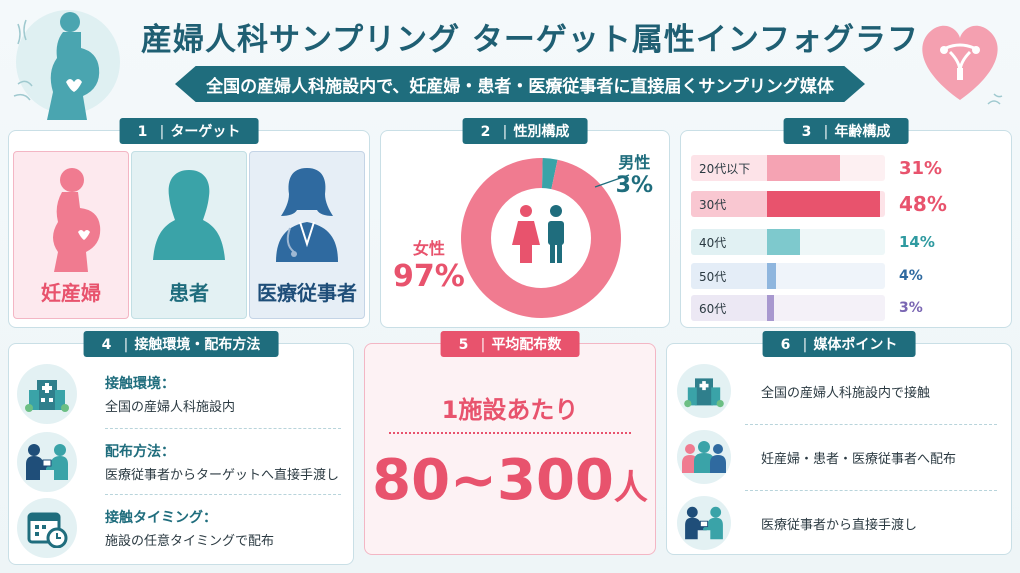  Describe the element at coordinates (140, 452) in the screenshot. I see `method-title: 配布方法：` at that location.